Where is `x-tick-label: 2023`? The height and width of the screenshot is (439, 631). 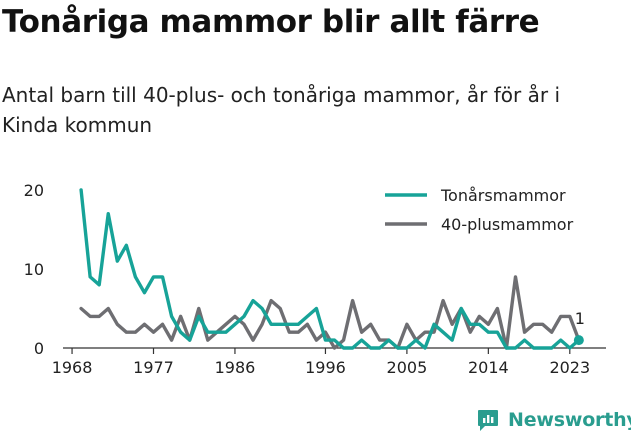 x-tick-label: 2023 is located at coordinates (569, 367).